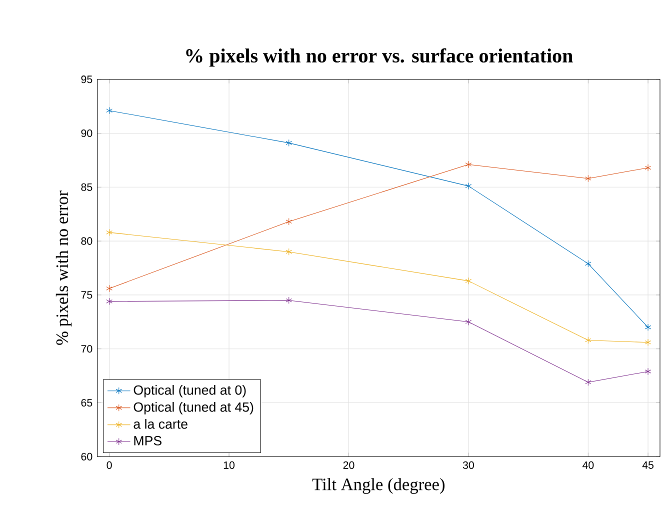 The height and width of the screenshot is (522, 663). What do you see at coordinates (86, 456) in the screenshot?
I see `y-tick-label: 60` at bounding box center [86, 456].